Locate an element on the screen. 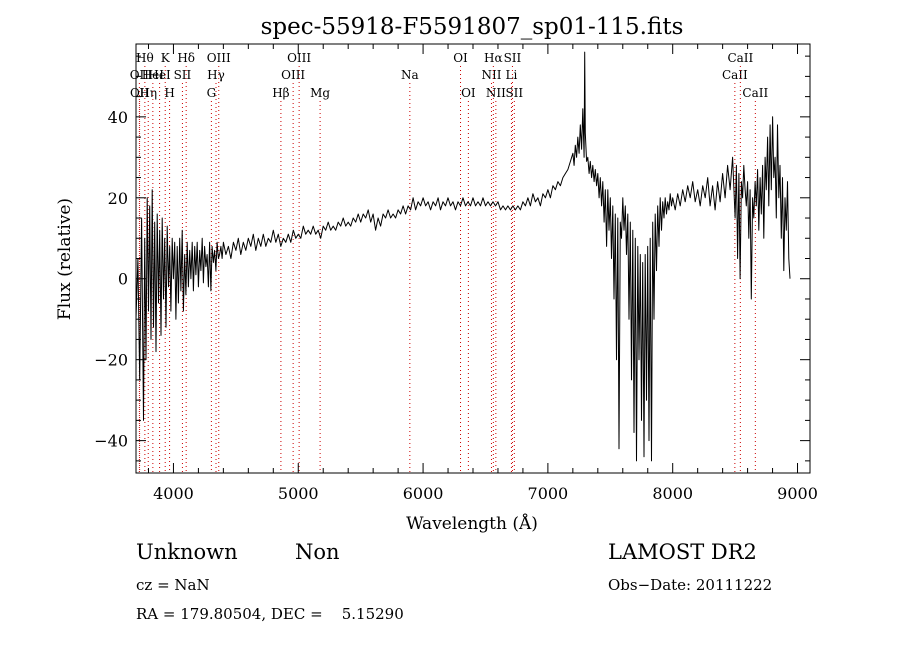  line-marker-label: K is located at coordinates (166, 58).